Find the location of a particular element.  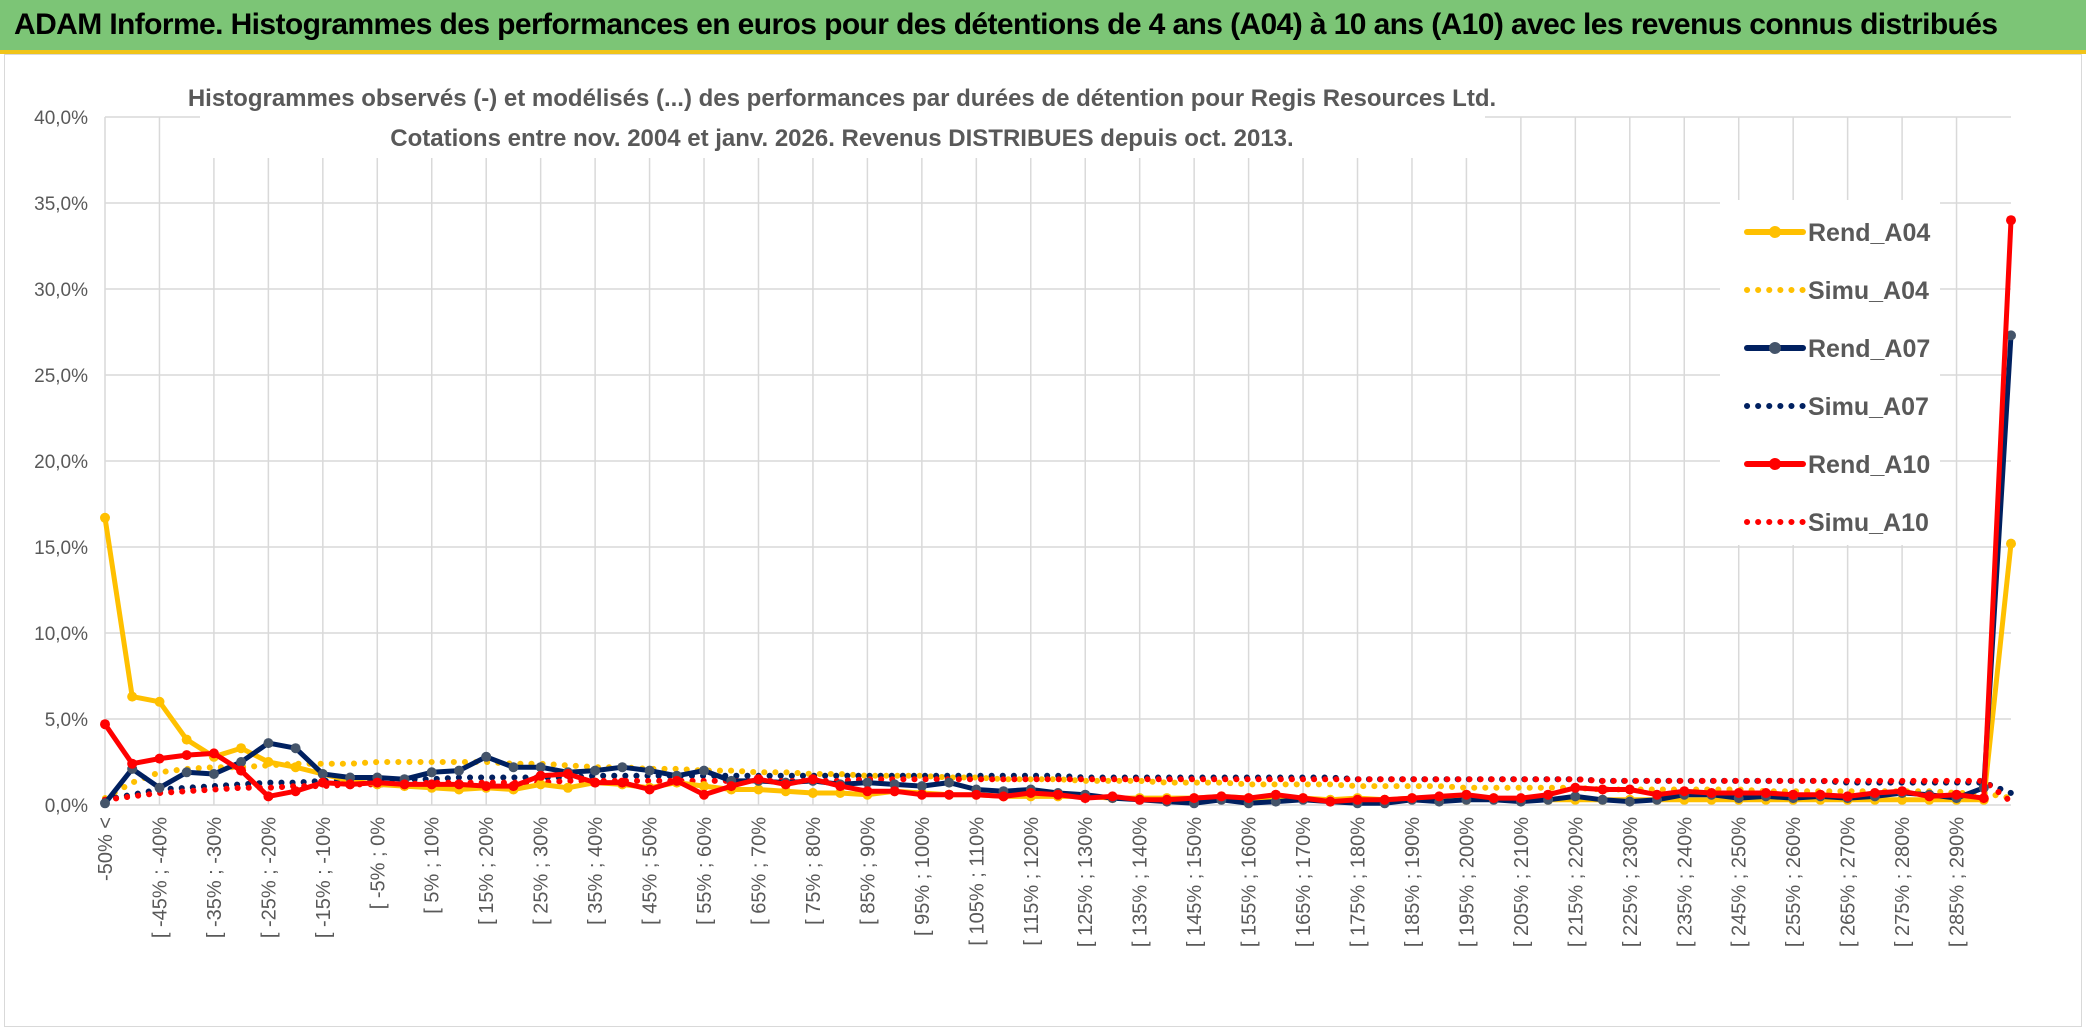

x-tick-label: [ 225% ; 230% is located at coordinates (1631, 882).